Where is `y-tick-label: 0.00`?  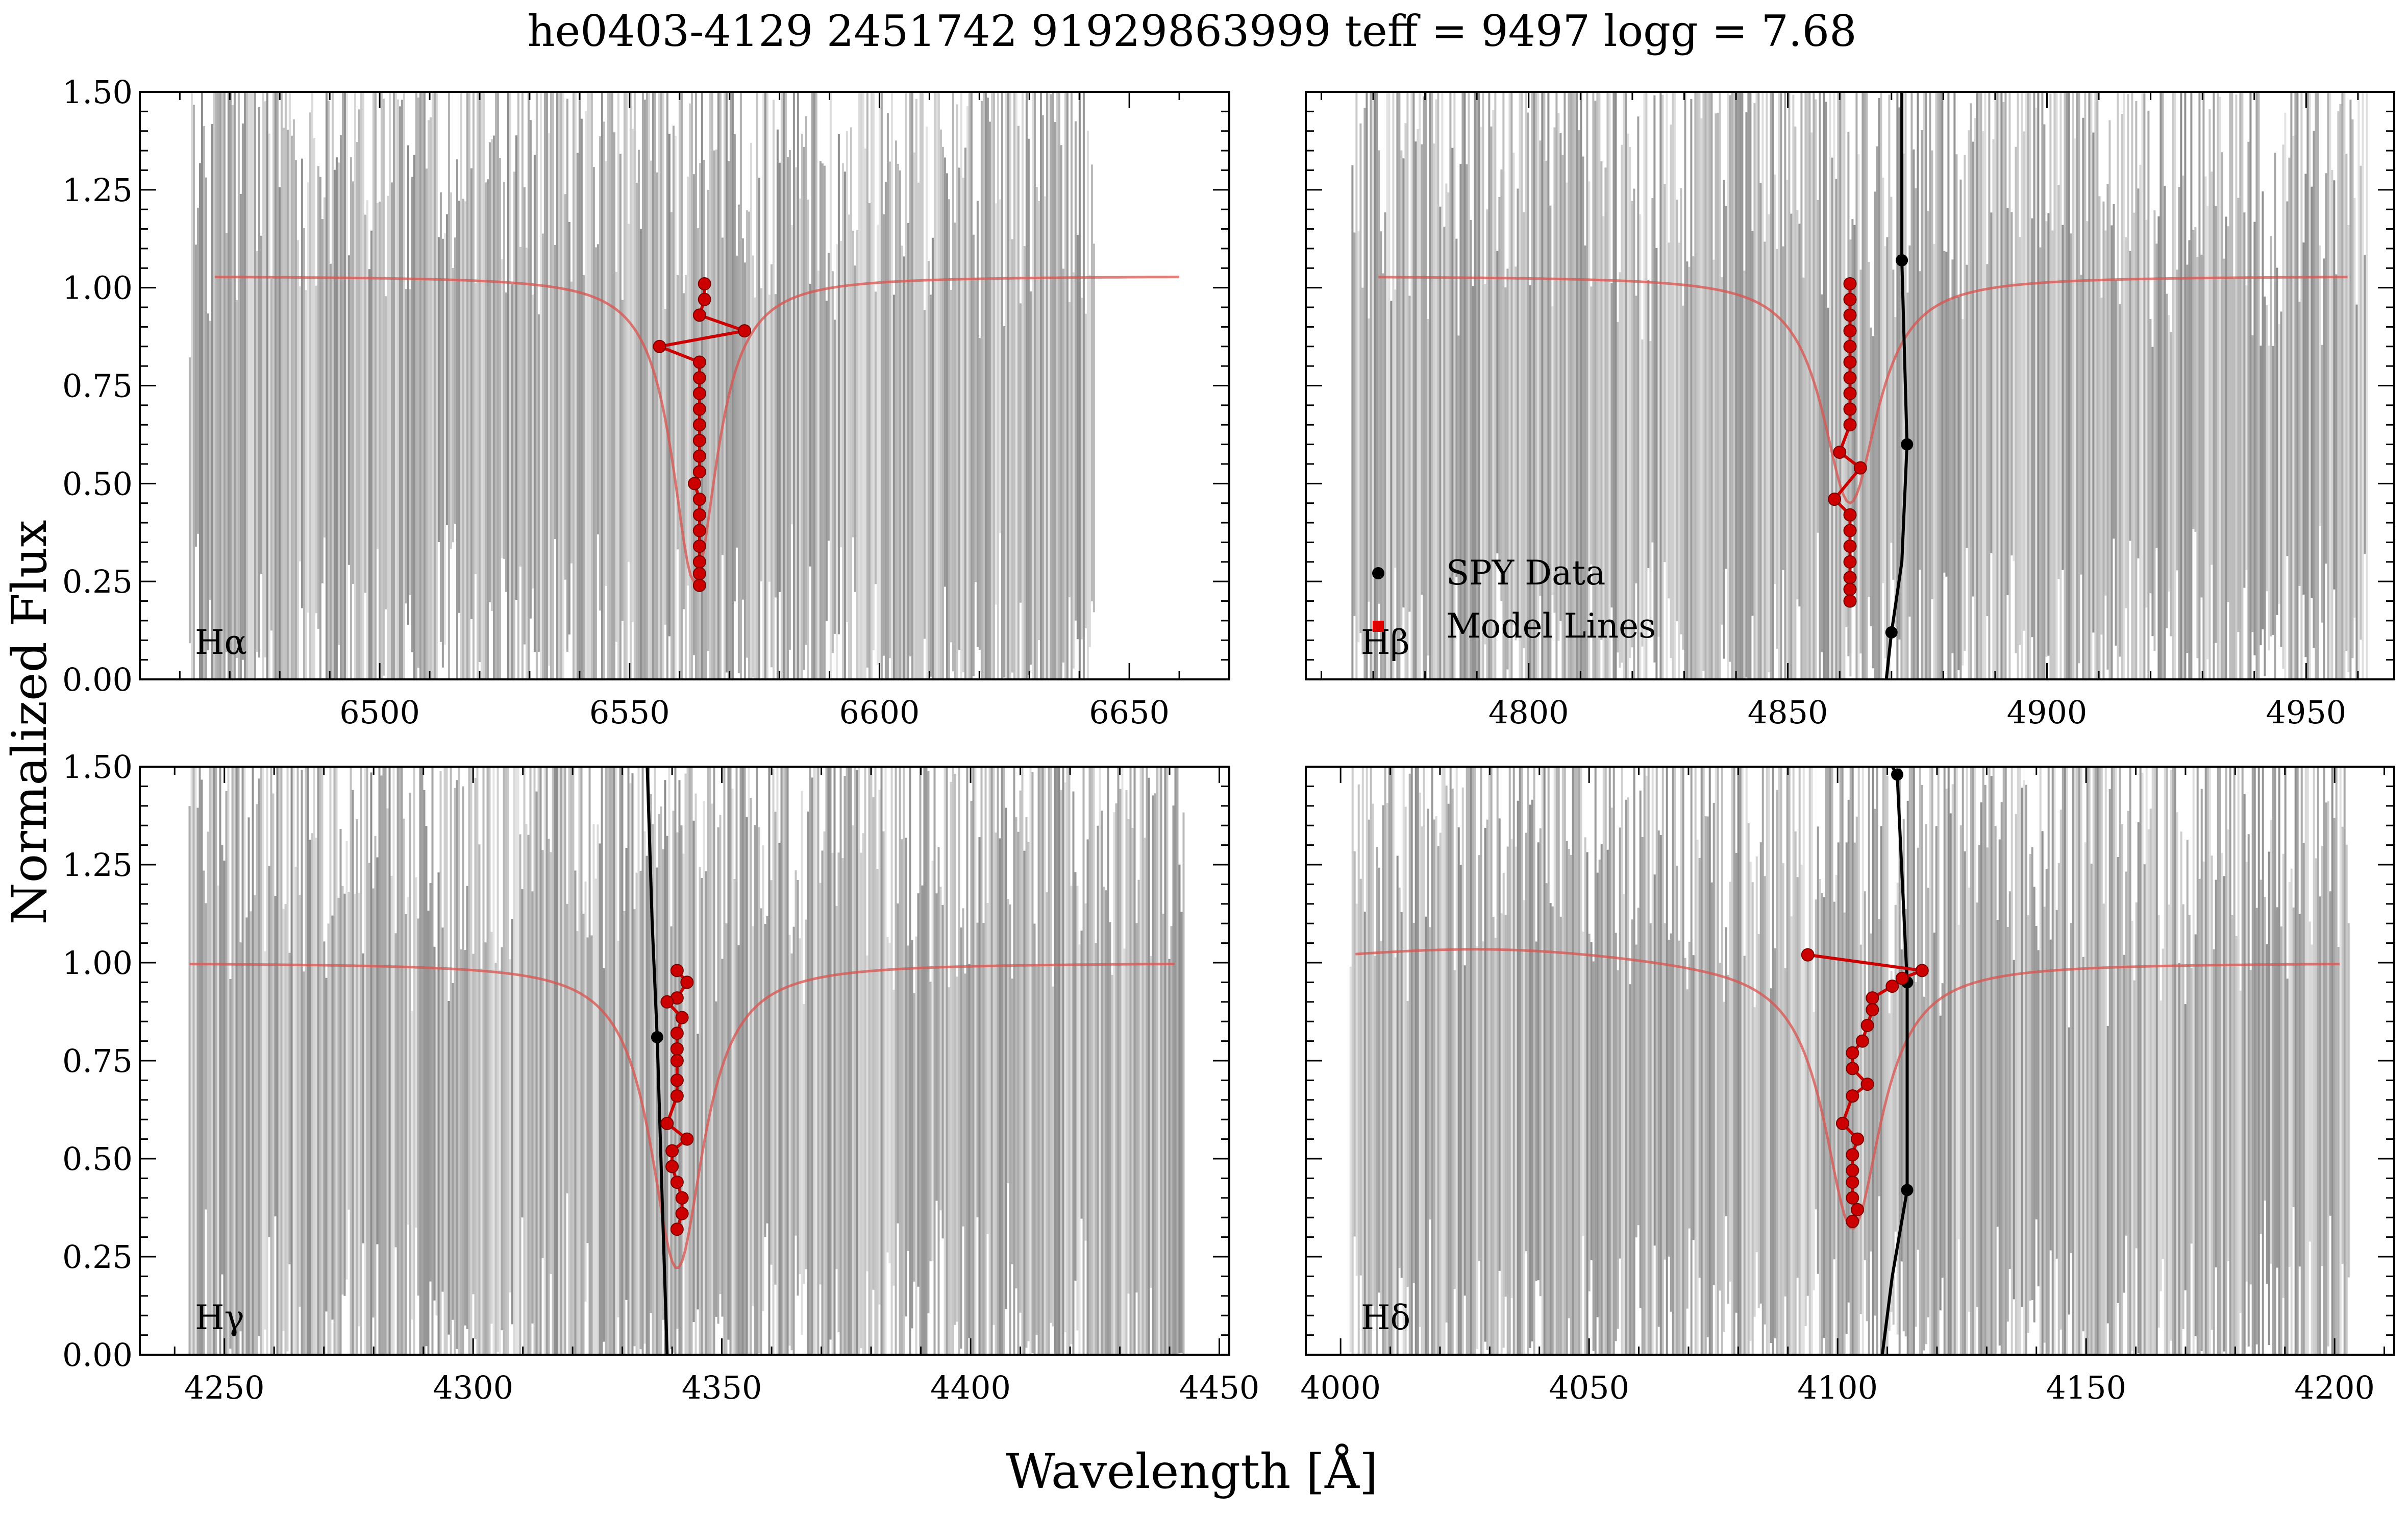 y-tick-label: 0.00 is located at coordinates (97, 679).